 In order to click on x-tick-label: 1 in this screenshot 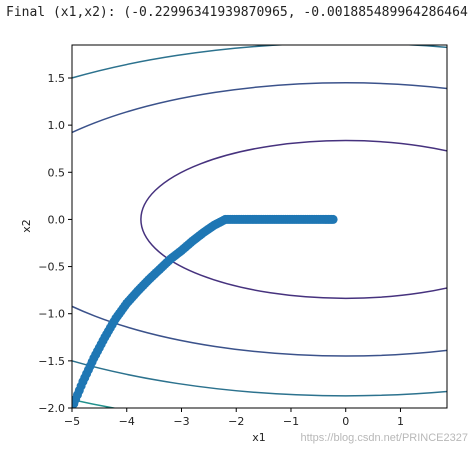, I will do `click(400, 421)`.